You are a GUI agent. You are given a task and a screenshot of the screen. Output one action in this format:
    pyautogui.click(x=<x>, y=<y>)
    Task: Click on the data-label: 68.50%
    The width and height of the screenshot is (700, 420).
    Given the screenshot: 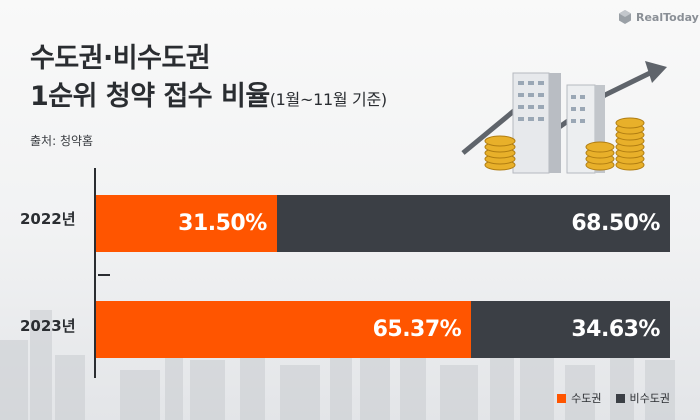 What is the action you would take?
    pyautogui.click(x=615, y=223)
    